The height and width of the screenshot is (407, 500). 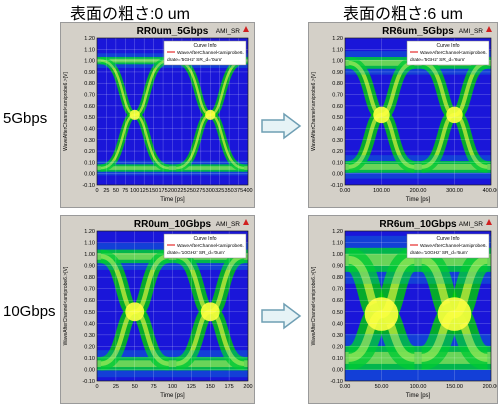 What do you see at coordinates (194, 60) in the screenshot?
I see `legend-entry-detail: drate='5GHz' SR_d='0um'` at bounding box center [194, 60].